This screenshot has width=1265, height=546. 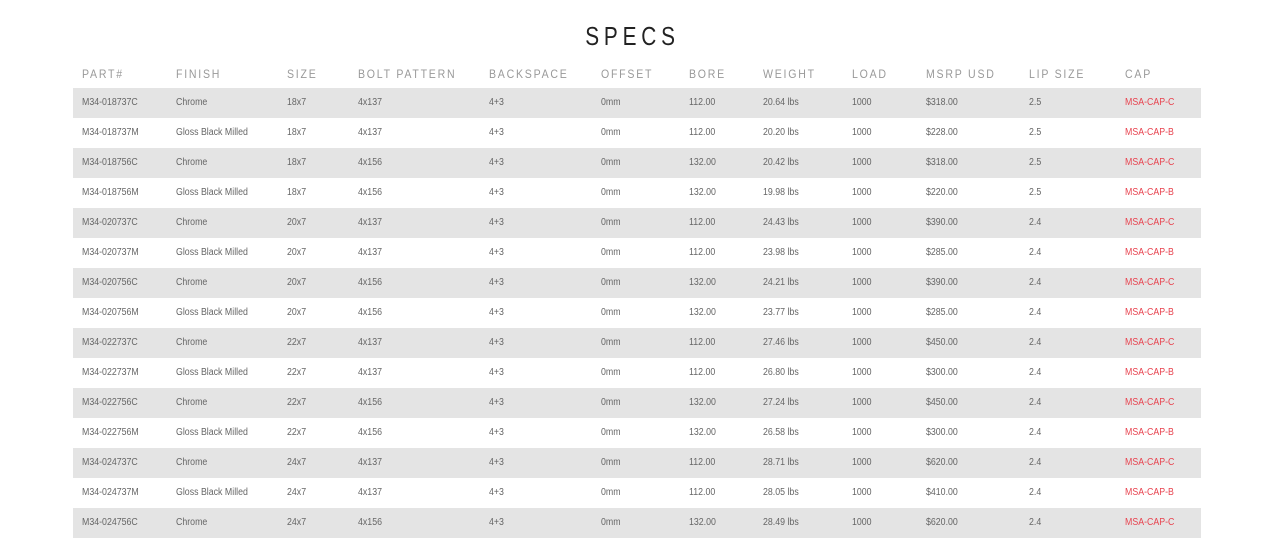 I want to click on cell-size: 24x7, so click(x=297, y=522).